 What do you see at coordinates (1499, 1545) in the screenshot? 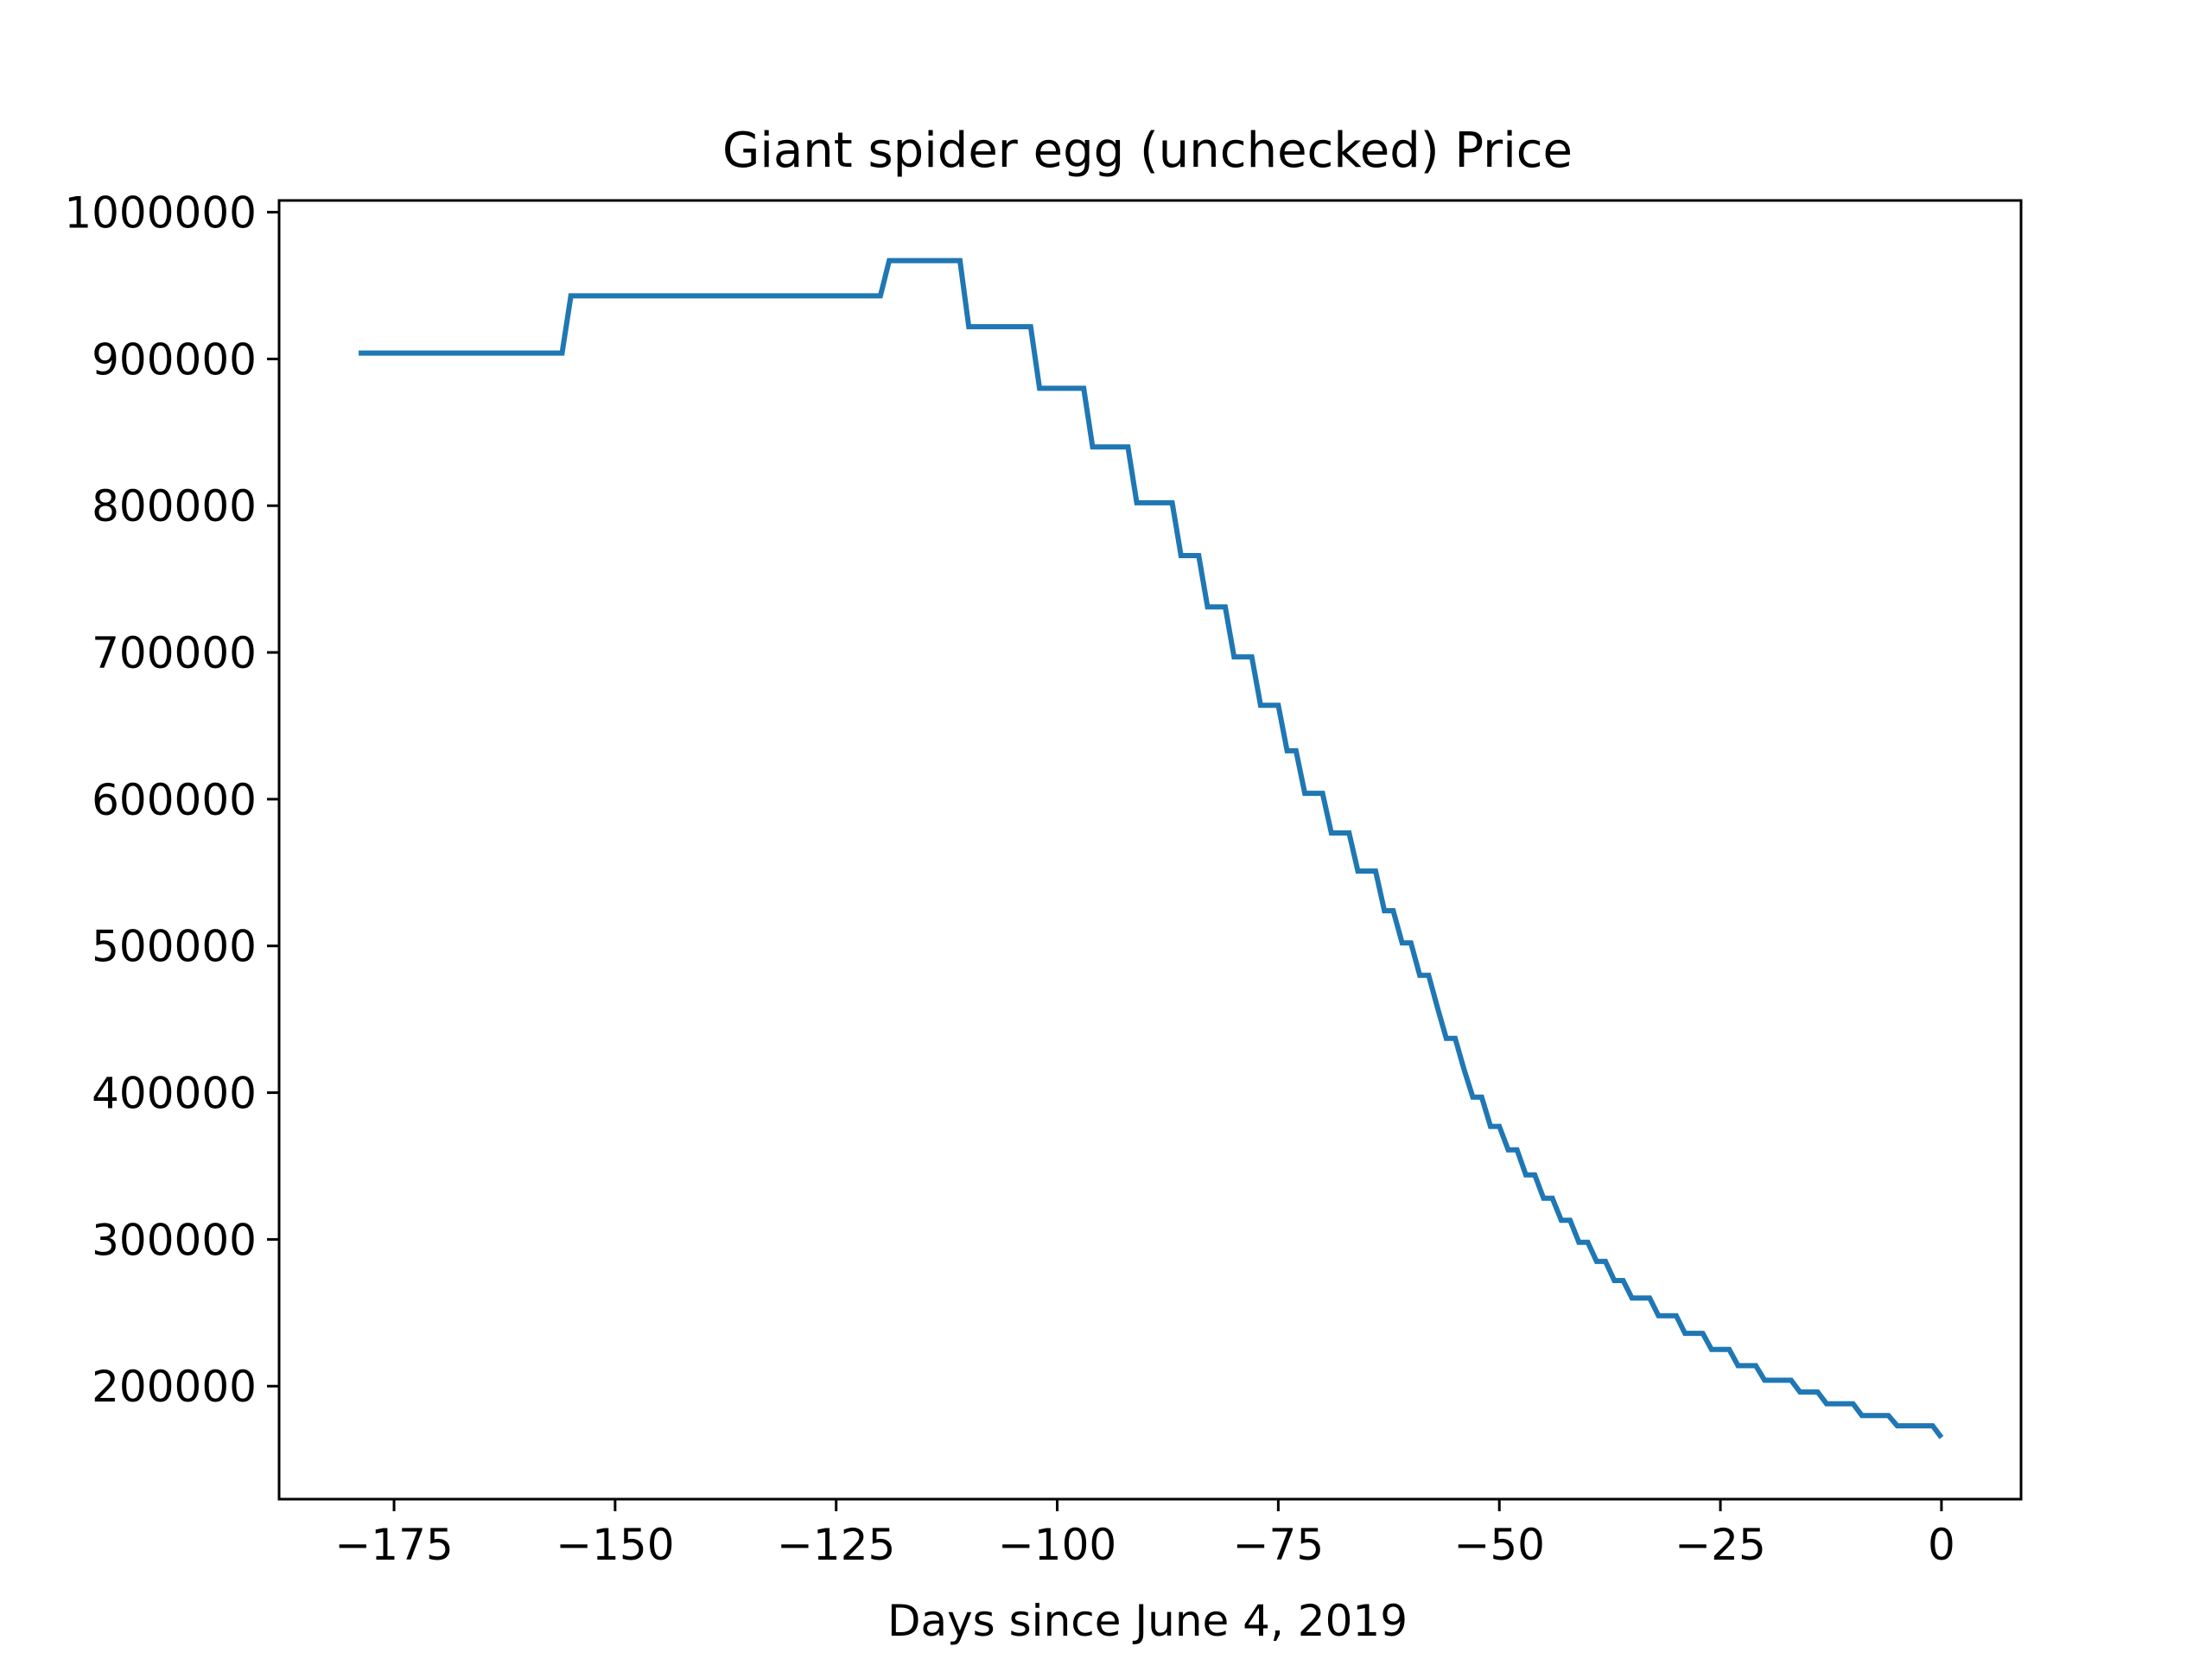
I see `x-tick-label: −50` at bounding box center [1499, 1545].